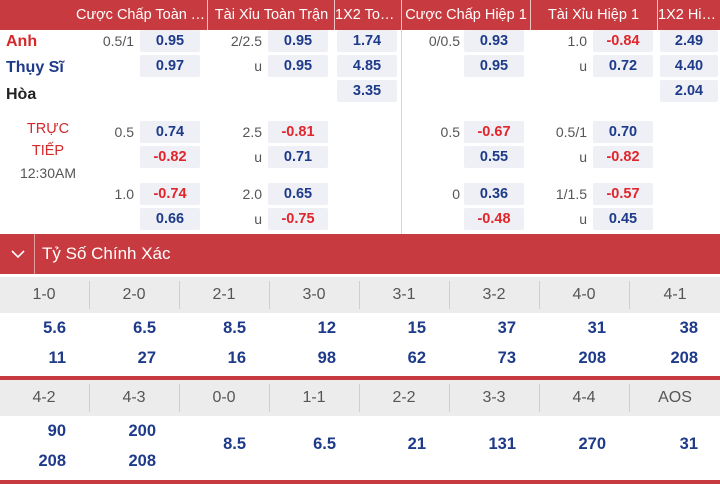 This screenshot has width=720, height=484. What do you see at coordinates (623, 41) in the screenshot?
I see `odd-value: -0.84` at bounding box center [623, 41].